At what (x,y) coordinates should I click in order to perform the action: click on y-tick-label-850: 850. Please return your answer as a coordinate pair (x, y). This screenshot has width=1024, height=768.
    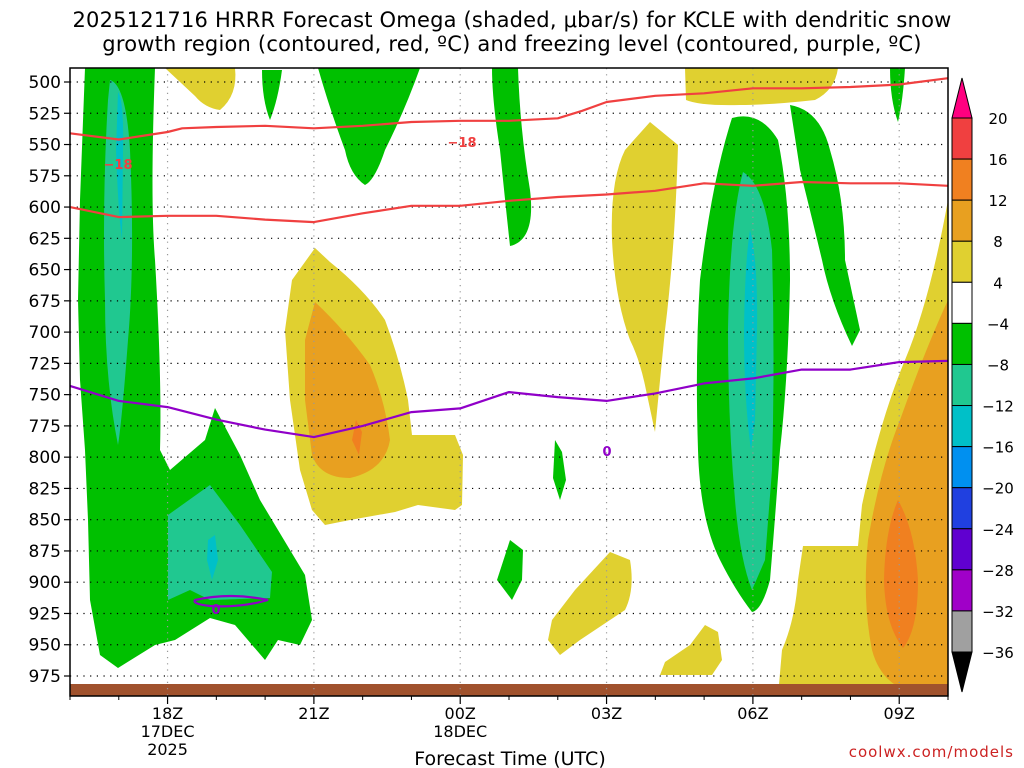
    Looking at the image, I should click on (45, 521).